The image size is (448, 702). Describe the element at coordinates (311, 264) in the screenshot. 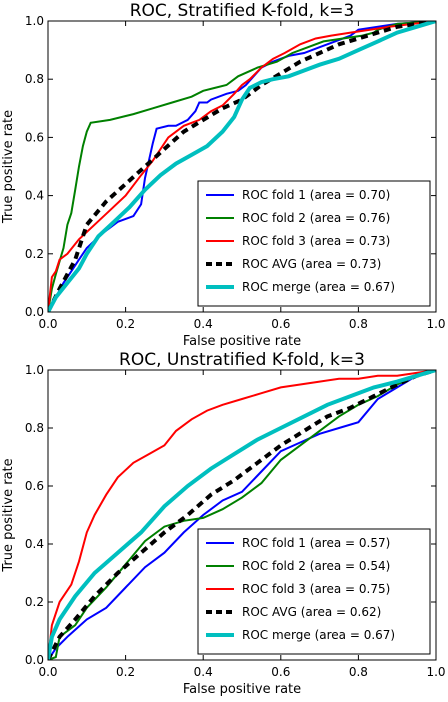

I see `legend-label-4: ROC AVG (area = 0.73)` at that location.